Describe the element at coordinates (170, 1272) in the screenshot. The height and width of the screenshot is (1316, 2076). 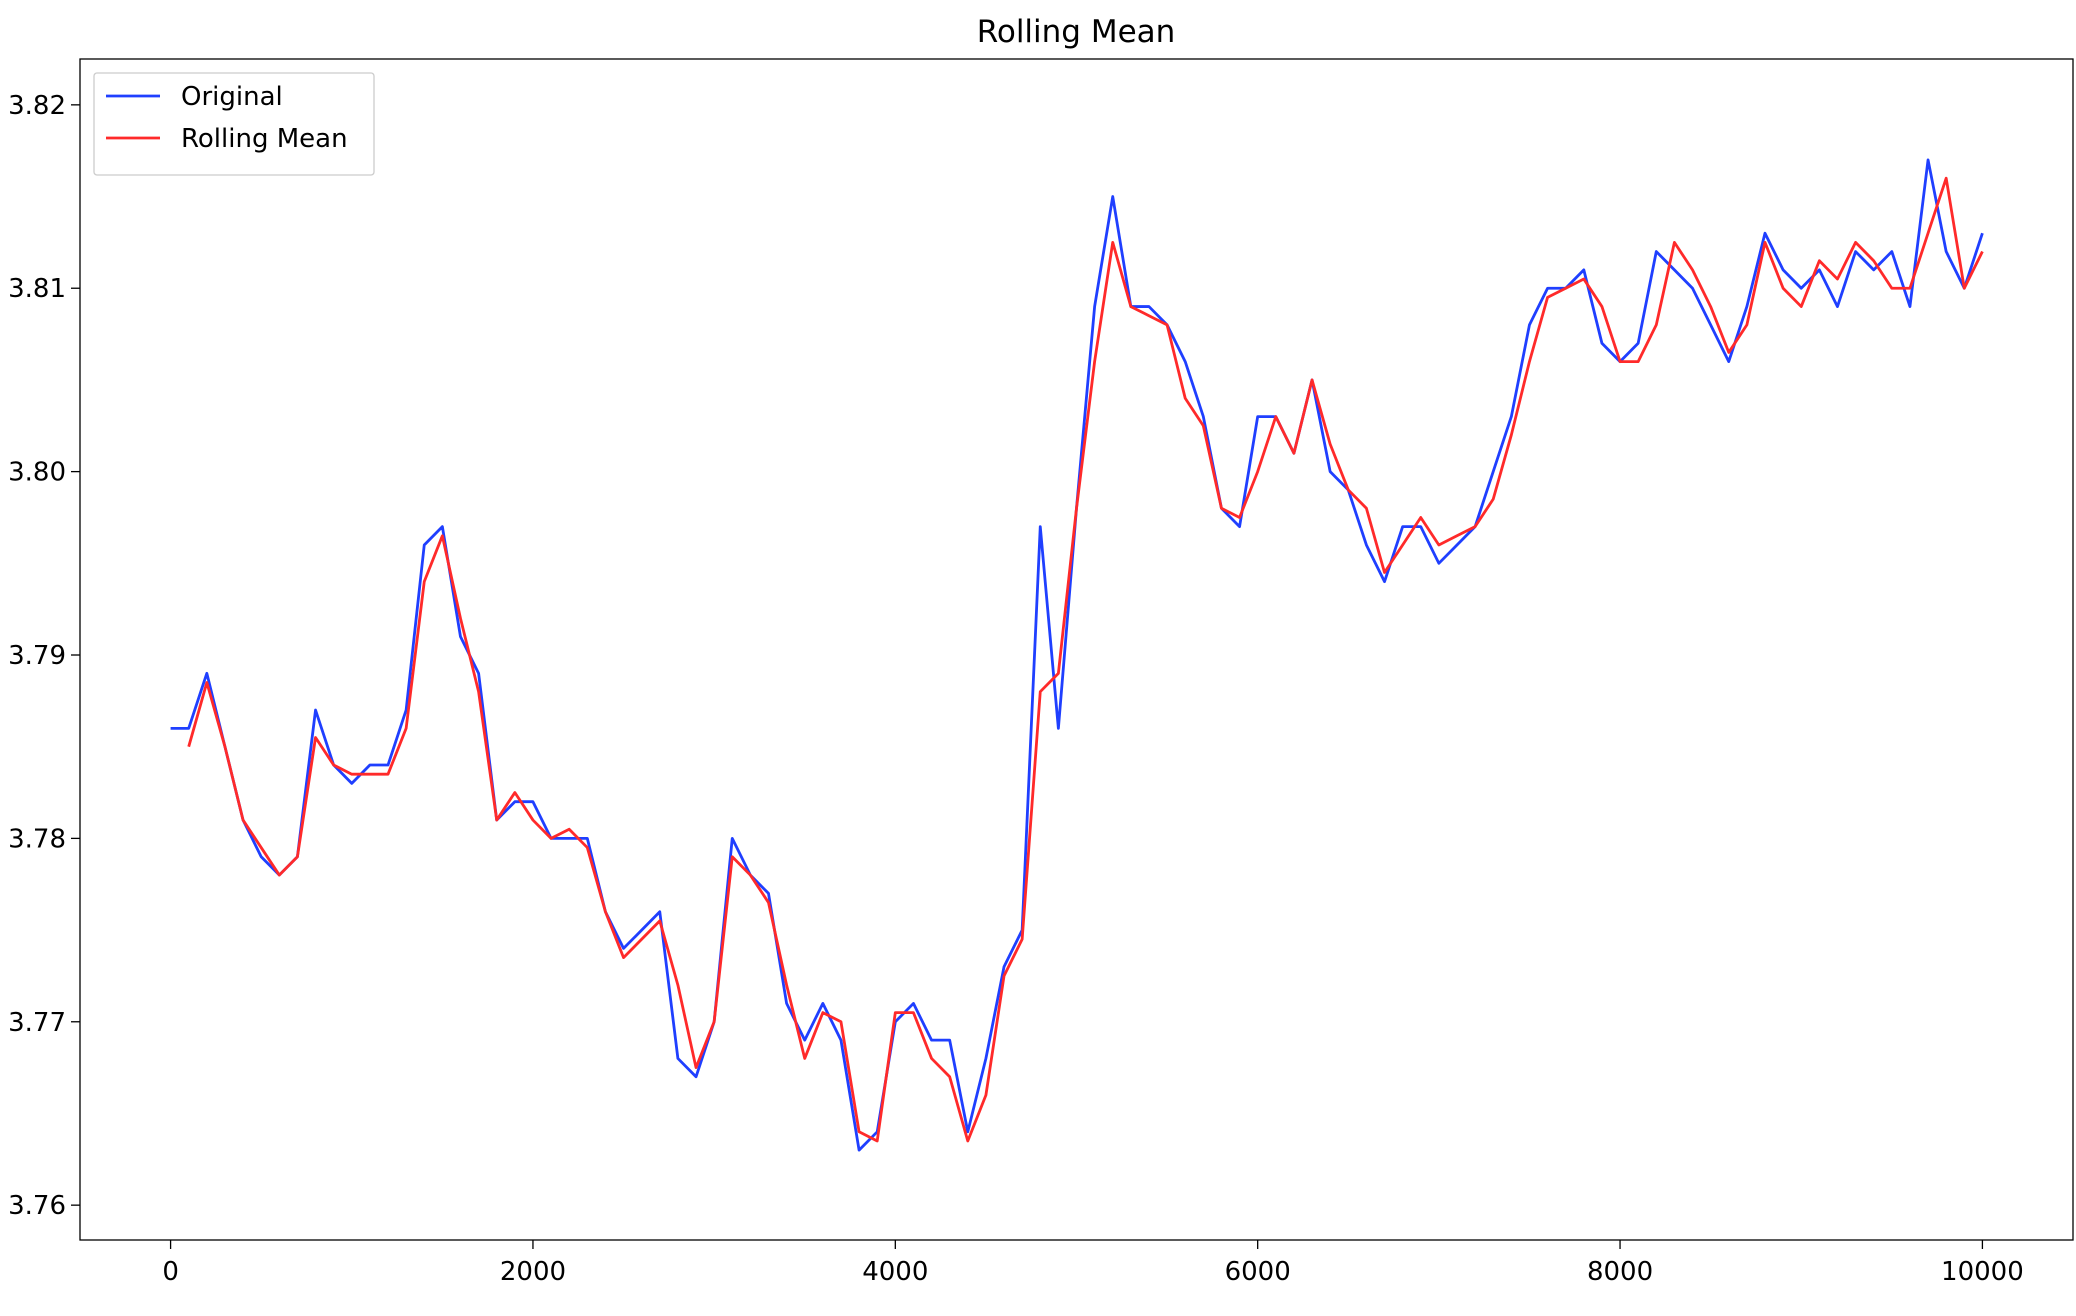
I see `x-tick-label: 0` at that location.